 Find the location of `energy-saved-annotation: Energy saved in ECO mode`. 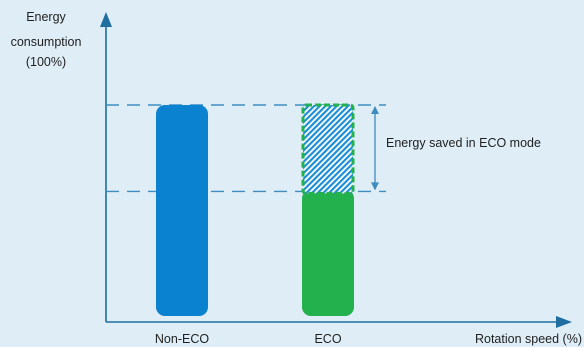

energy-saved-annotation: Energy saved in ECO mode is located at coordinates (463, 143).